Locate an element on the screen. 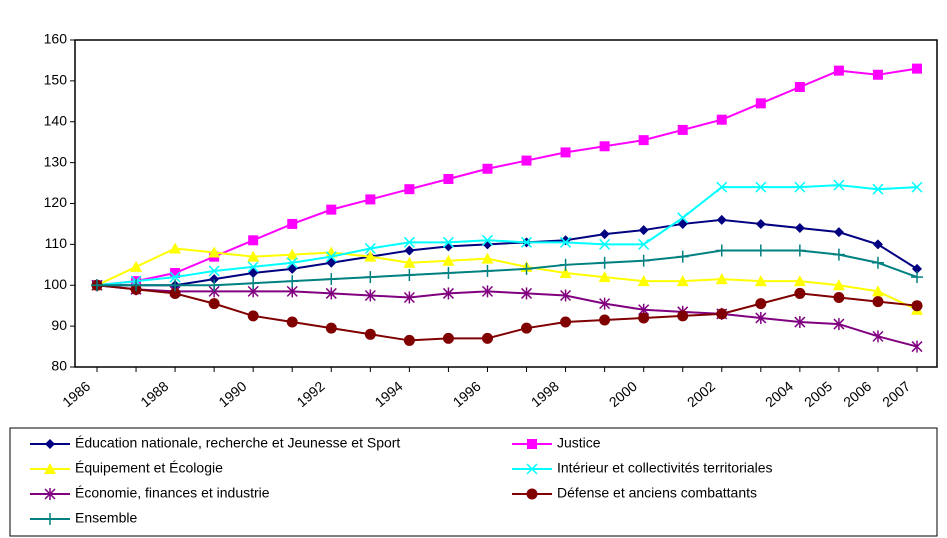 The width and height of the screenshot is (947, 538). legend-label: Intérieur et collectivités territoriales is located at coordinates (665, 468).